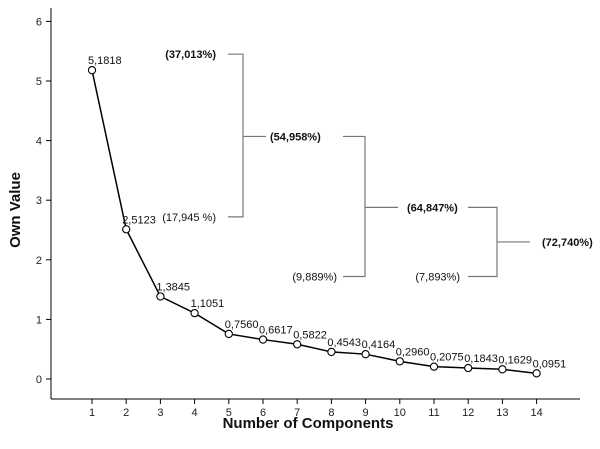  Describe the element at coordinates (308, 423) in the screenshot. I see `x-axis-title: Number of Components` at that location.